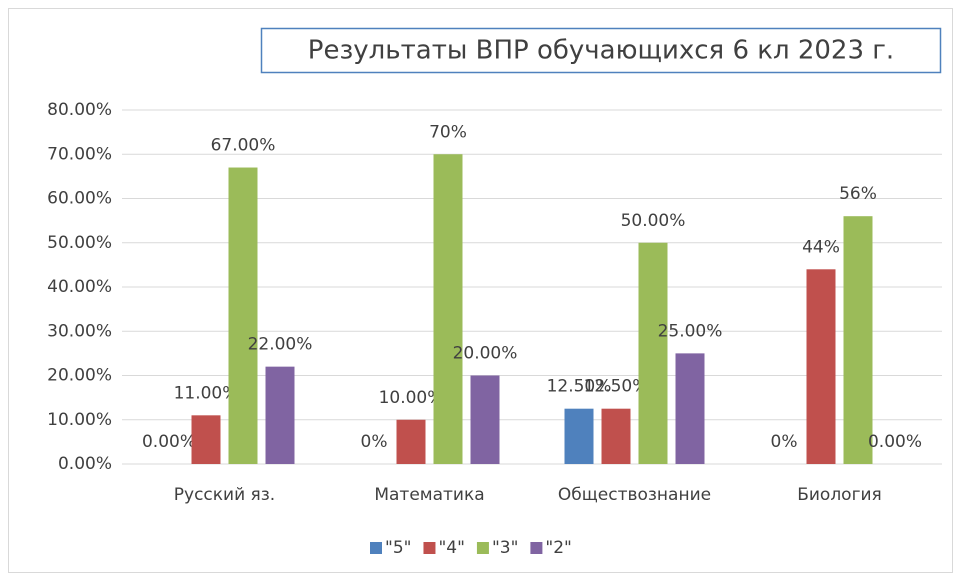  I want to click on value-label: 50.00%, so click(653, 221).